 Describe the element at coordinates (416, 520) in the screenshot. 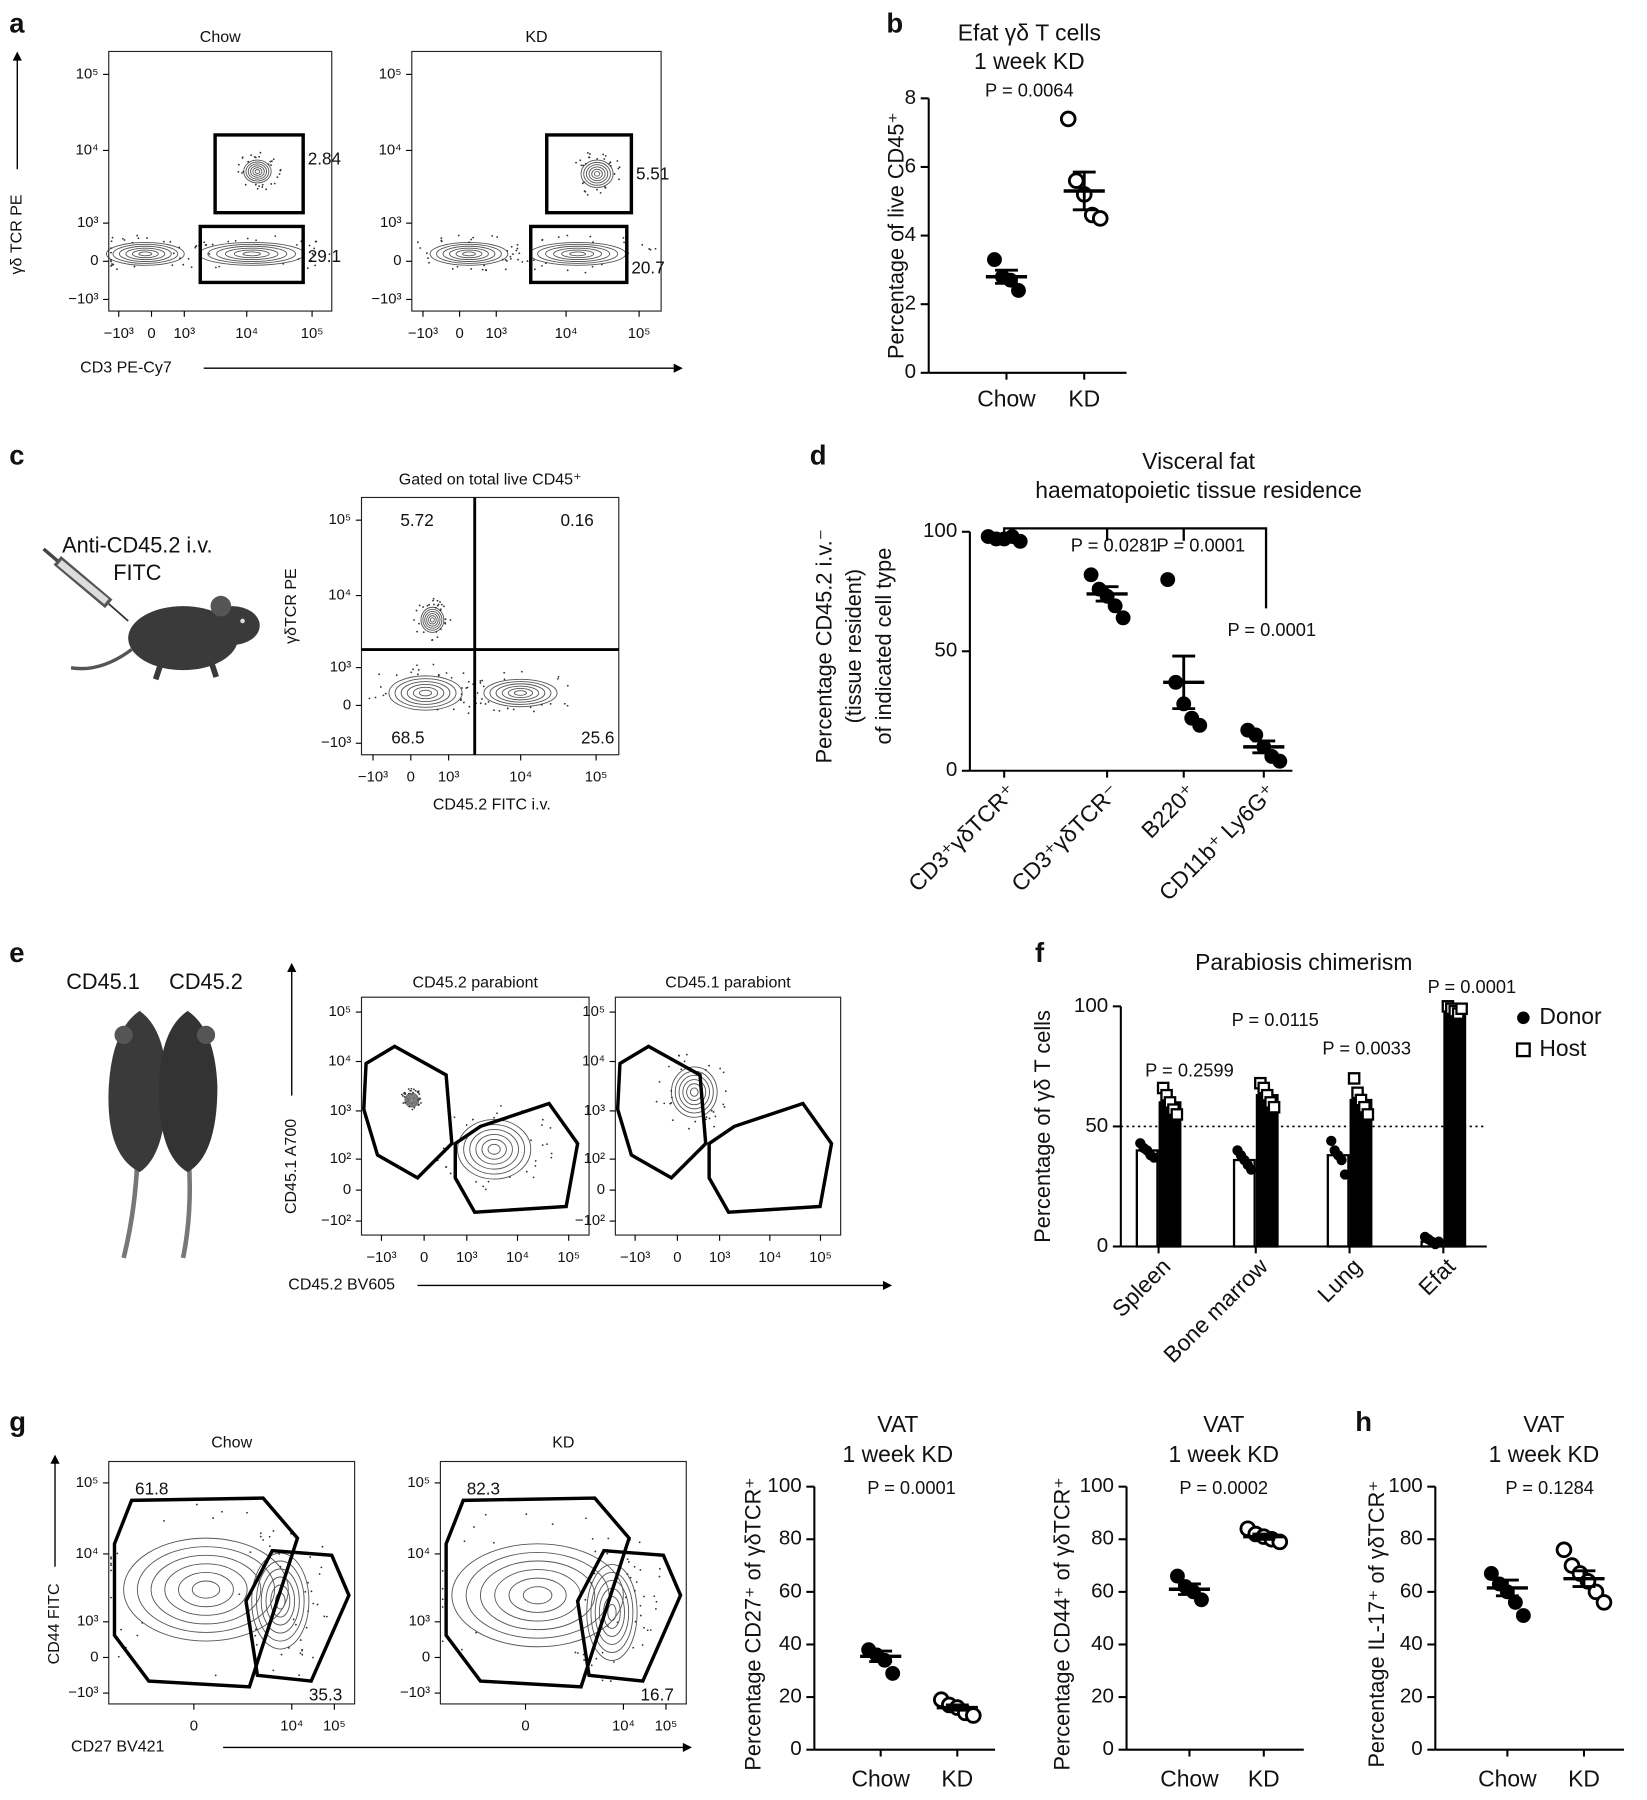

I see `gate-percentage: 5.72` at that location.